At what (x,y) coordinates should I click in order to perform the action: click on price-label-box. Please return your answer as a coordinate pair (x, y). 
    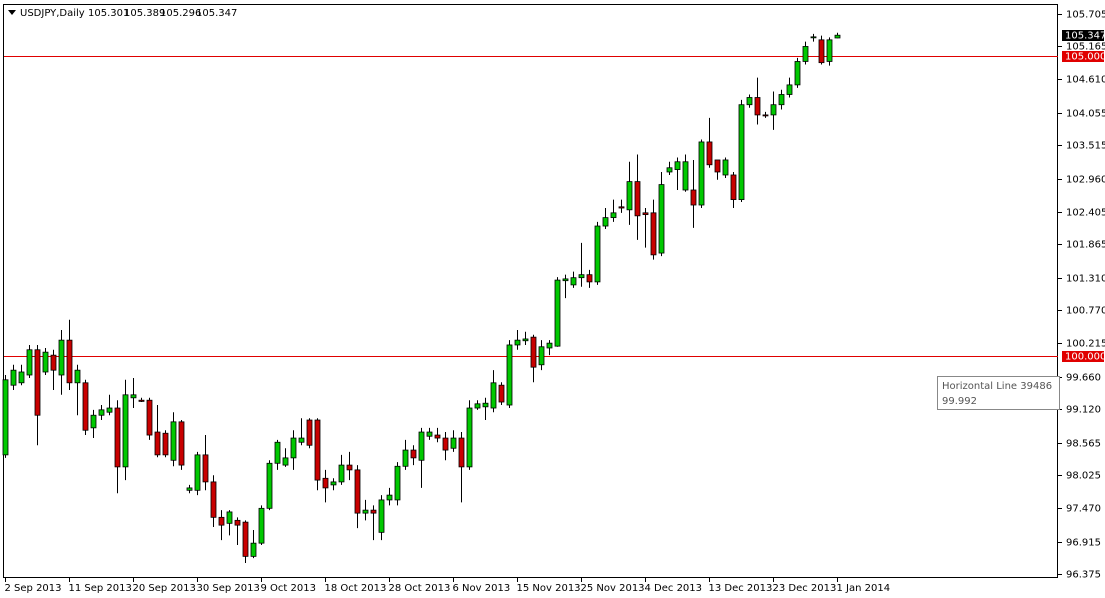
    Looking at the image, I should click on (1083, 56).